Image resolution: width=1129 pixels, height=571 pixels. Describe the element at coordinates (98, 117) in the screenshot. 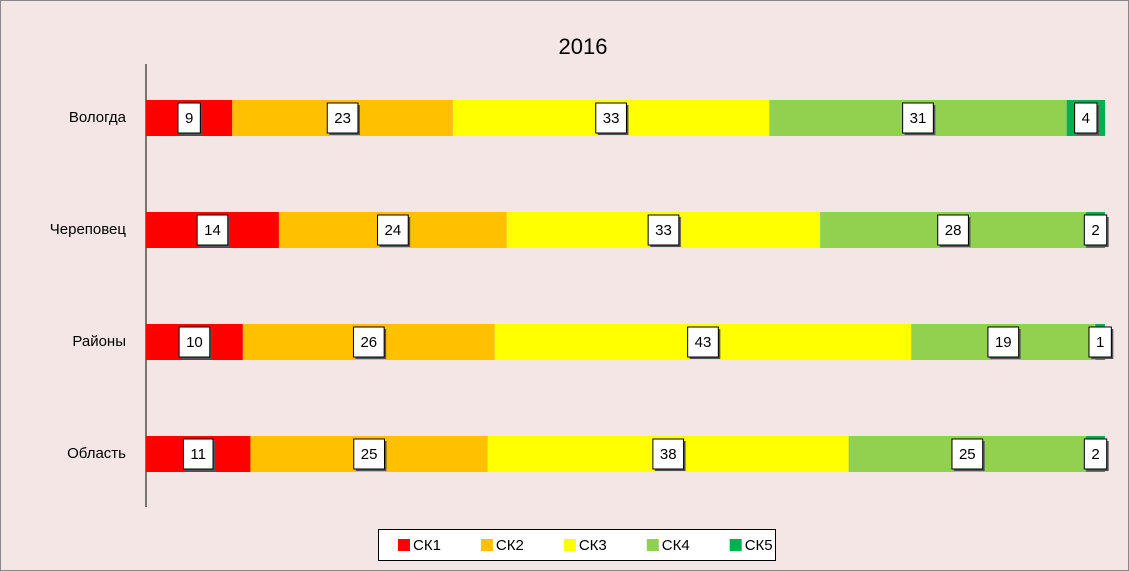

I see `y-tick-label: Вологда` at that location.